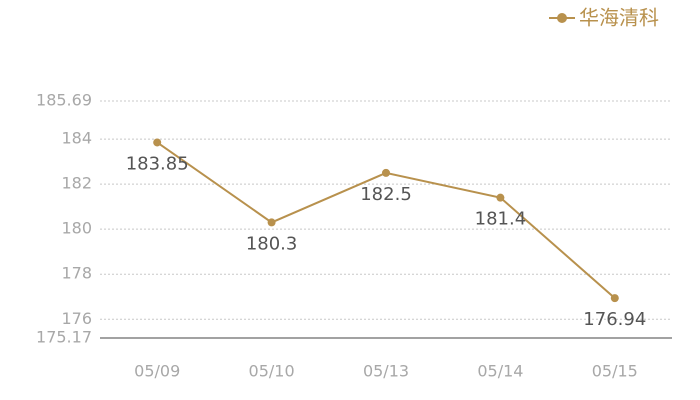 This screenshot has width=700, height=400. What do you see at coordinates (76, 183) in the screenshot?
I see `y-tick-label: 182` at bounding box center [76, 183].